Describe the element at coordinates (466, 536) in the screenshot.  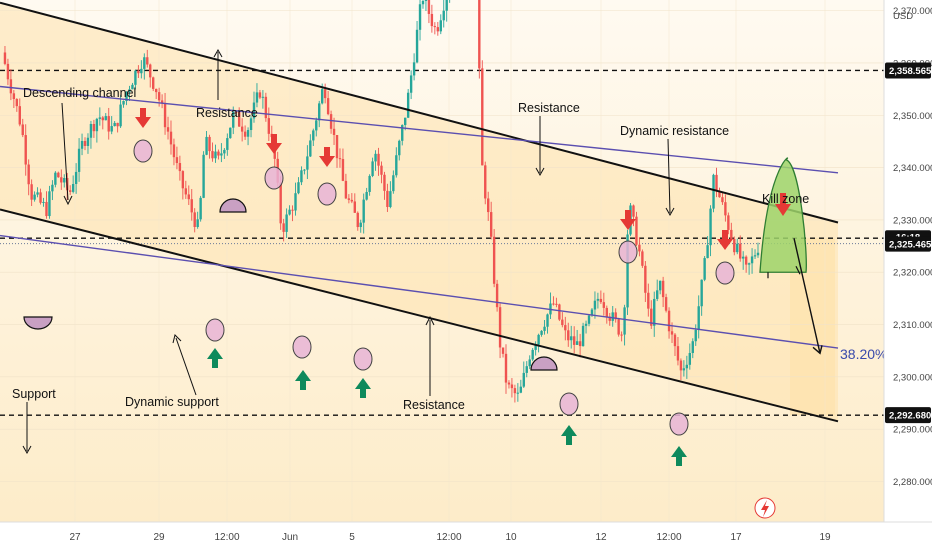
I see `time-axis` at that location.